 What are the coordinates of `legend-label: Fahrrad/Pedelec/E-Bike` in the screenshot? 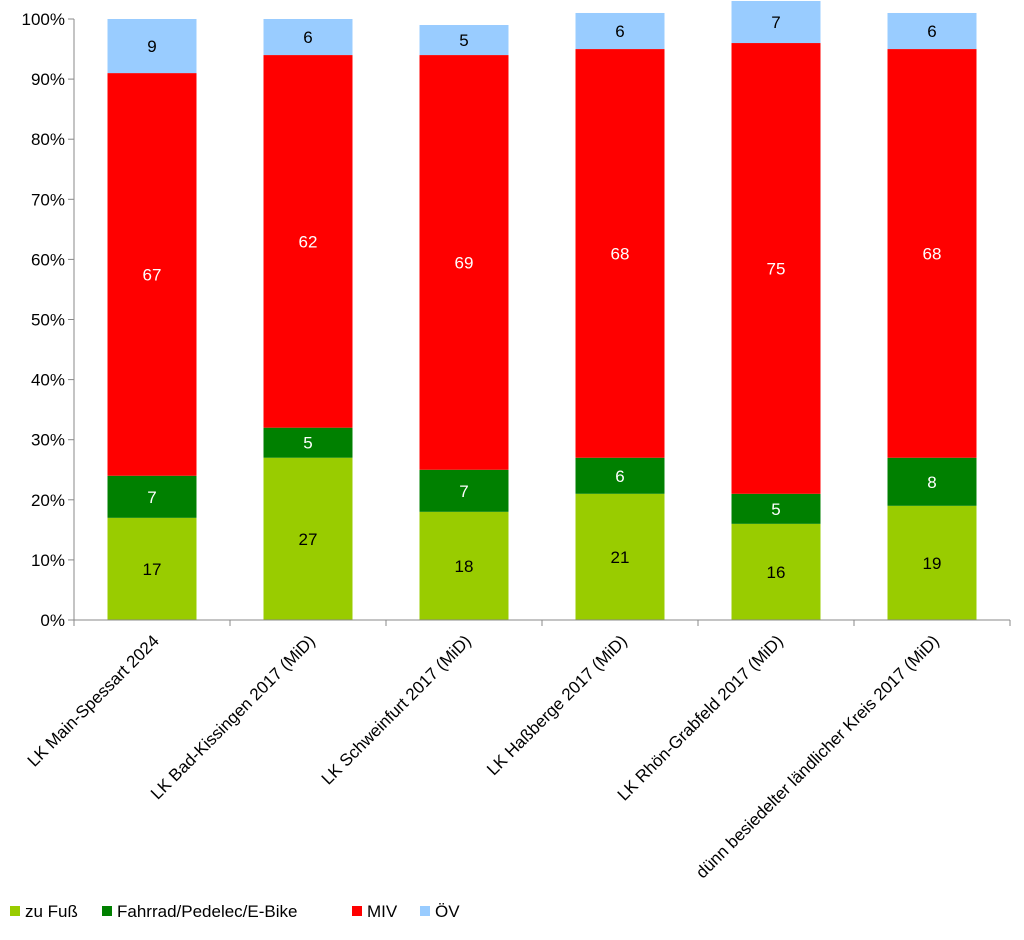 It's located at (207, 911).